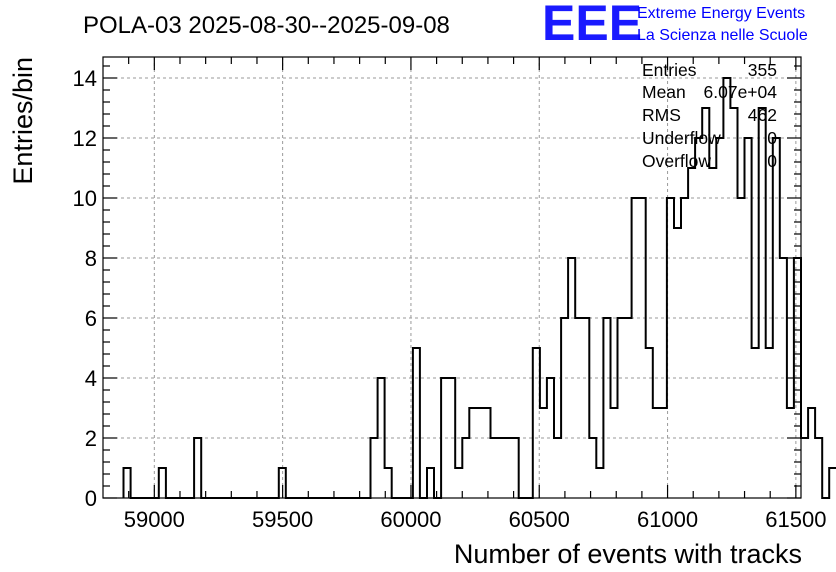  Describe the element at coordinates (667, 519) in the screenshot. I see `x-tick-label: 61000` at that location.